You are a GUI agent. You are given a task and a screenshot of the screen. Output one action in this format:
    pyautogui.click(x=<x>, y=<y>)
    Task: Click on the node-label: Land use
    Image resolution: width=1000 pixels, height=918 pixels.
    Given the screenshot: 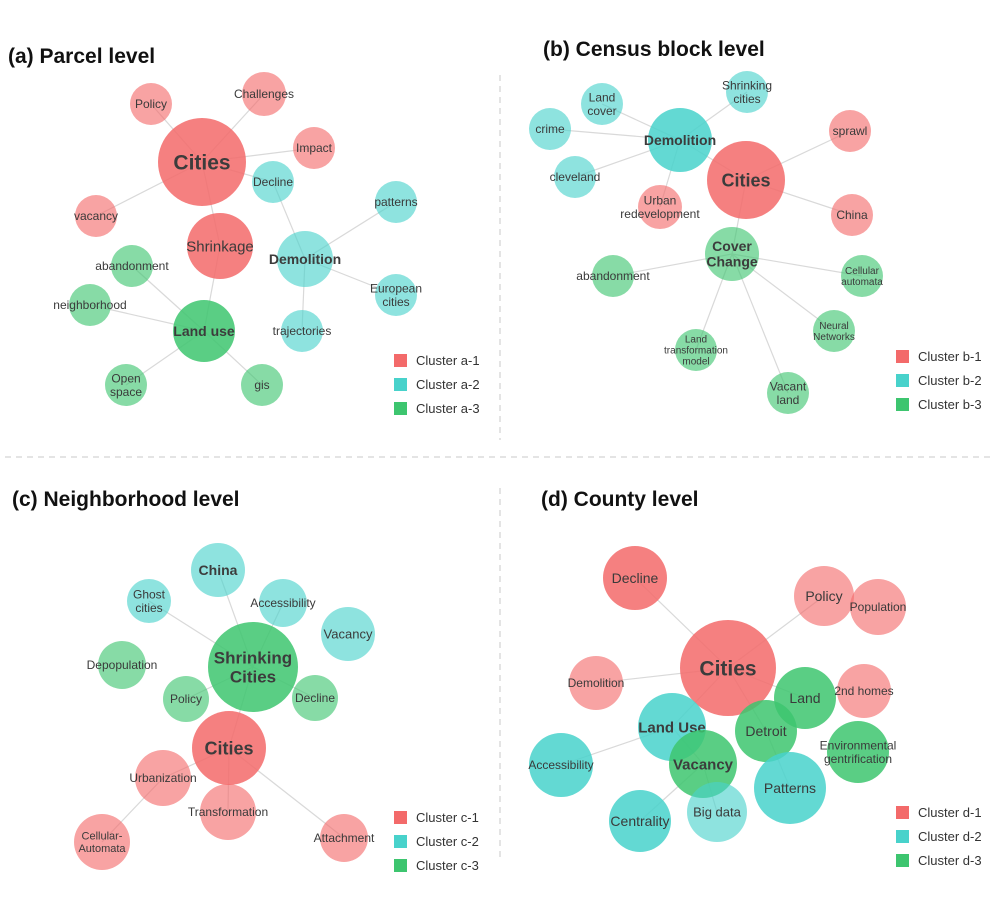 What is the action you would take?
    pyautogui.click(x=204, y=331)
    